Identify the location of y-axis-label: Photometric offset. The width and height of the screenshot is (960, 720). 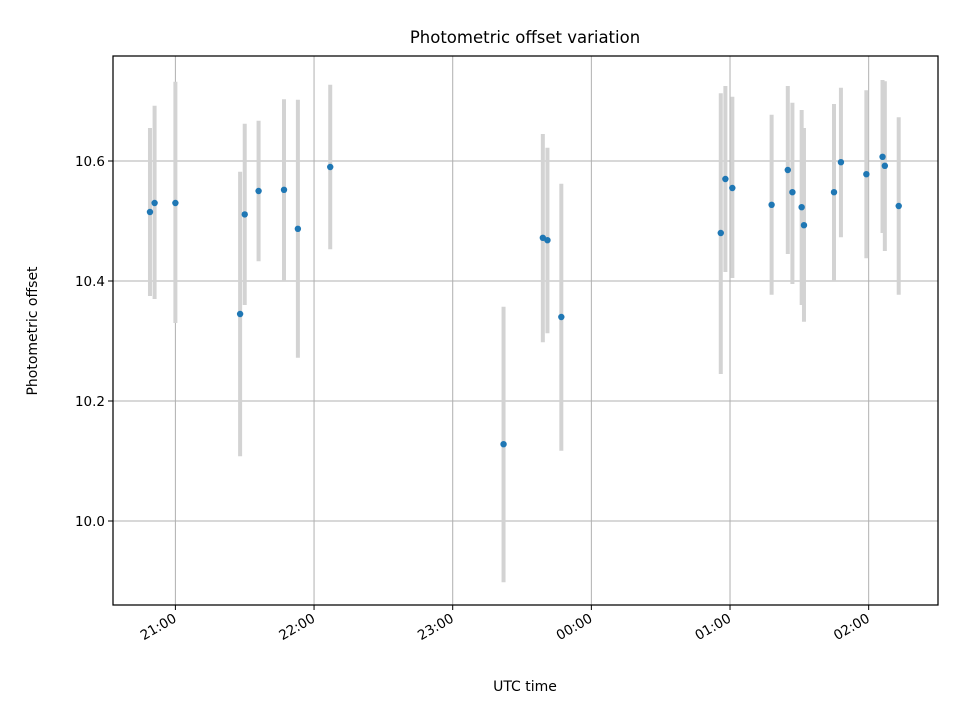
(33, 331).